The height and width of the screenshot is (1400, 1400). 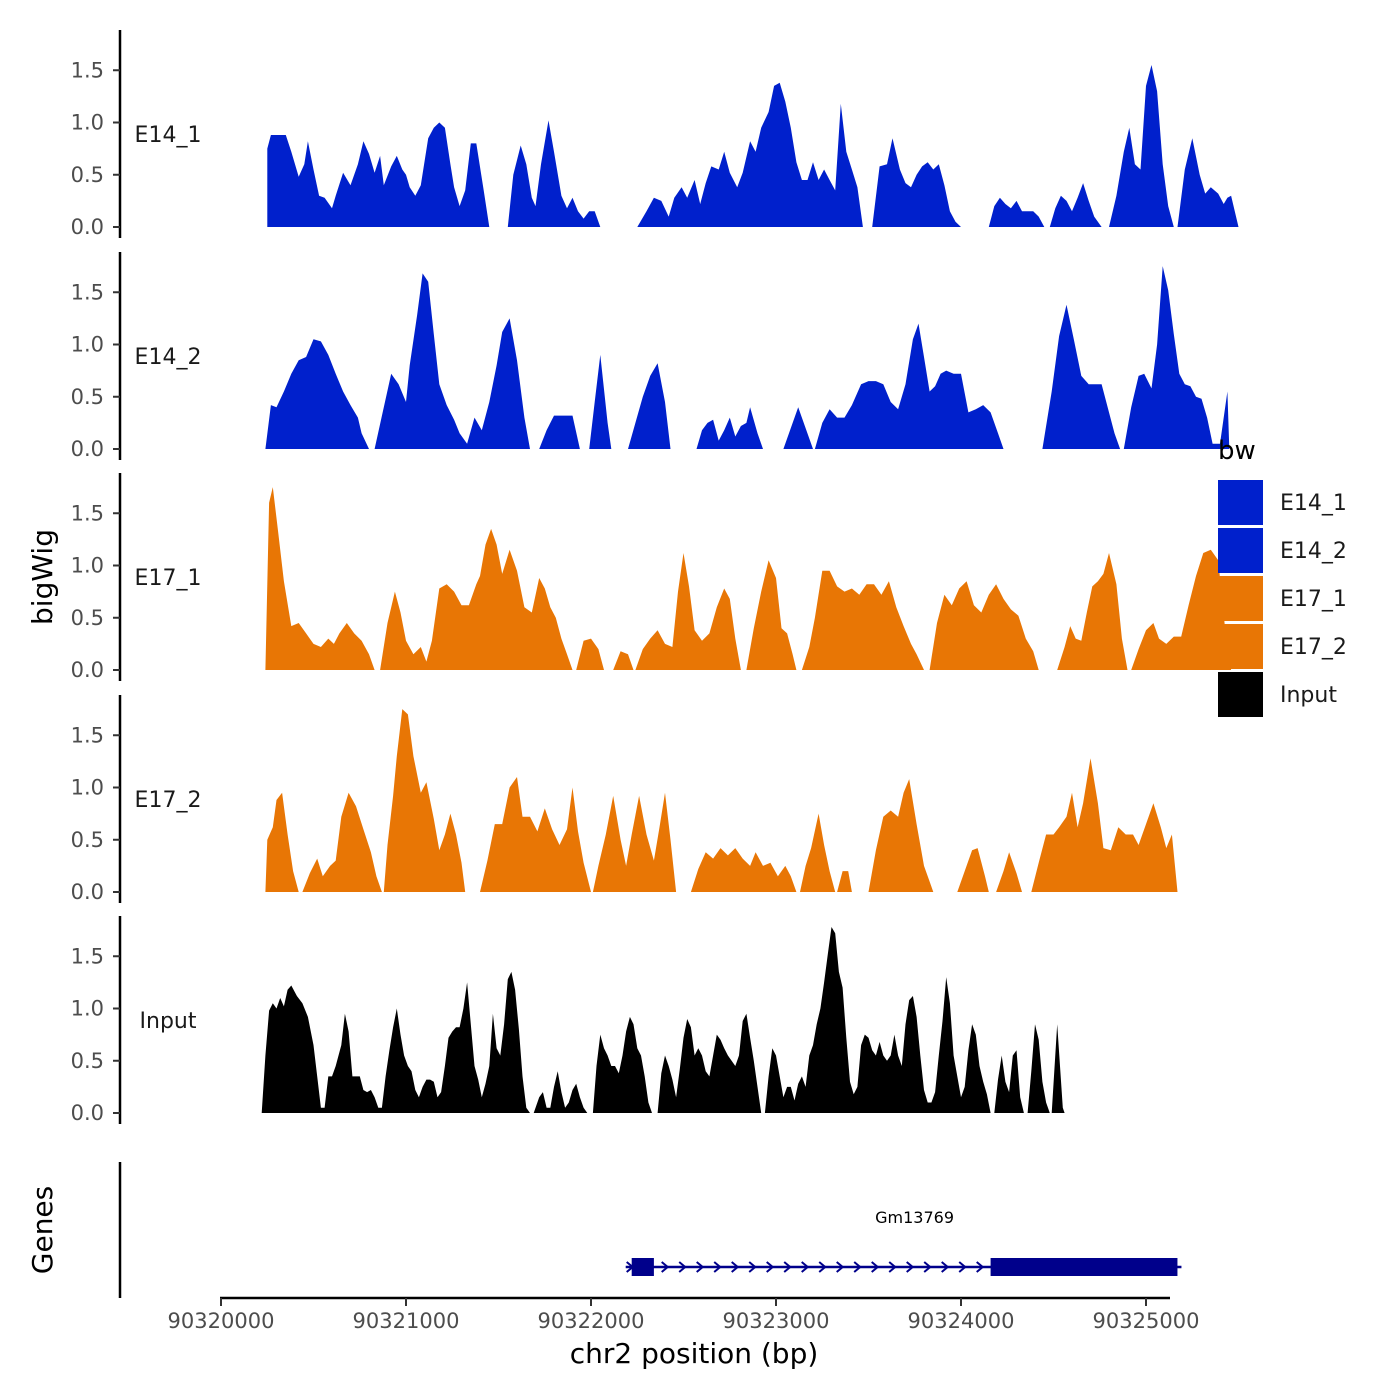 What do you see at coordinates (42, 577) in the screenshot?
I see `y-axis-title: bigWig` at bounding box center [42, 577].